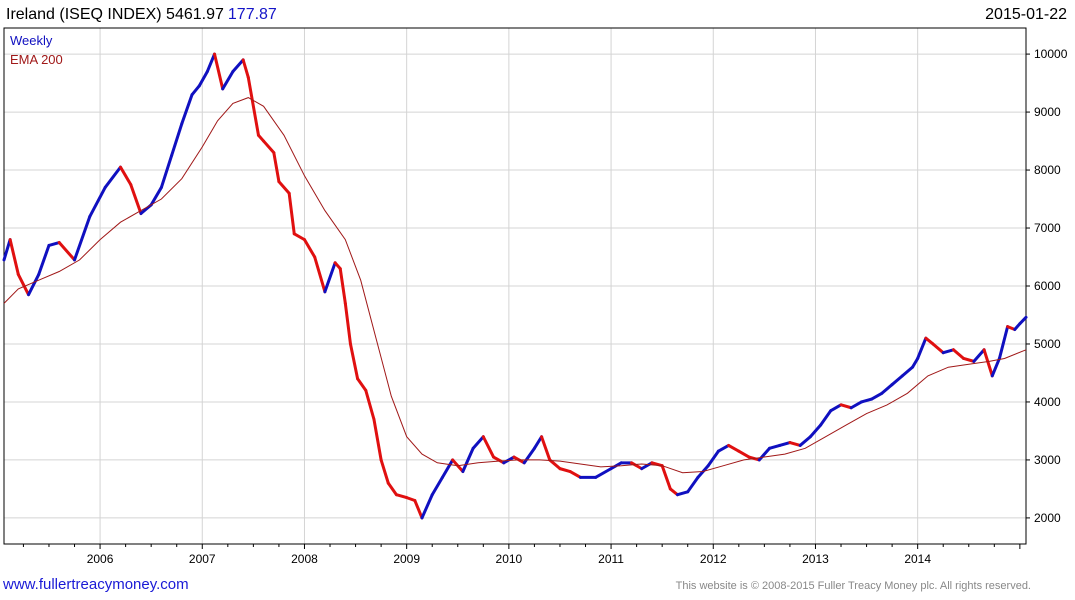 Image resolution: width=1075 pixels, height=600 pixels. I want to click on x-tick-label: 2008, so click(304, 559).